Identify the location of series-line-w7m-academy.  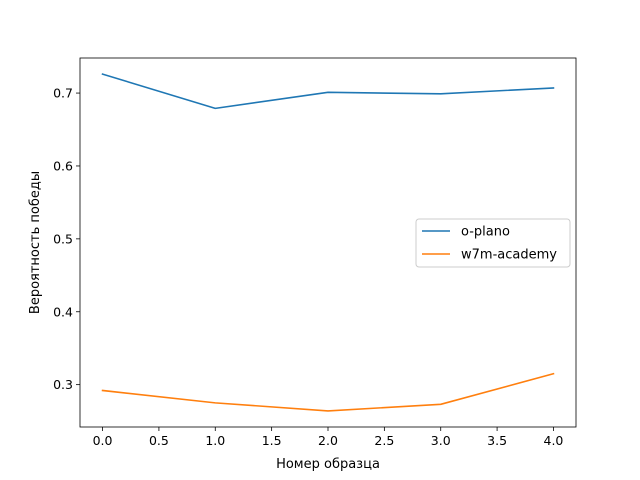
(328, 392).